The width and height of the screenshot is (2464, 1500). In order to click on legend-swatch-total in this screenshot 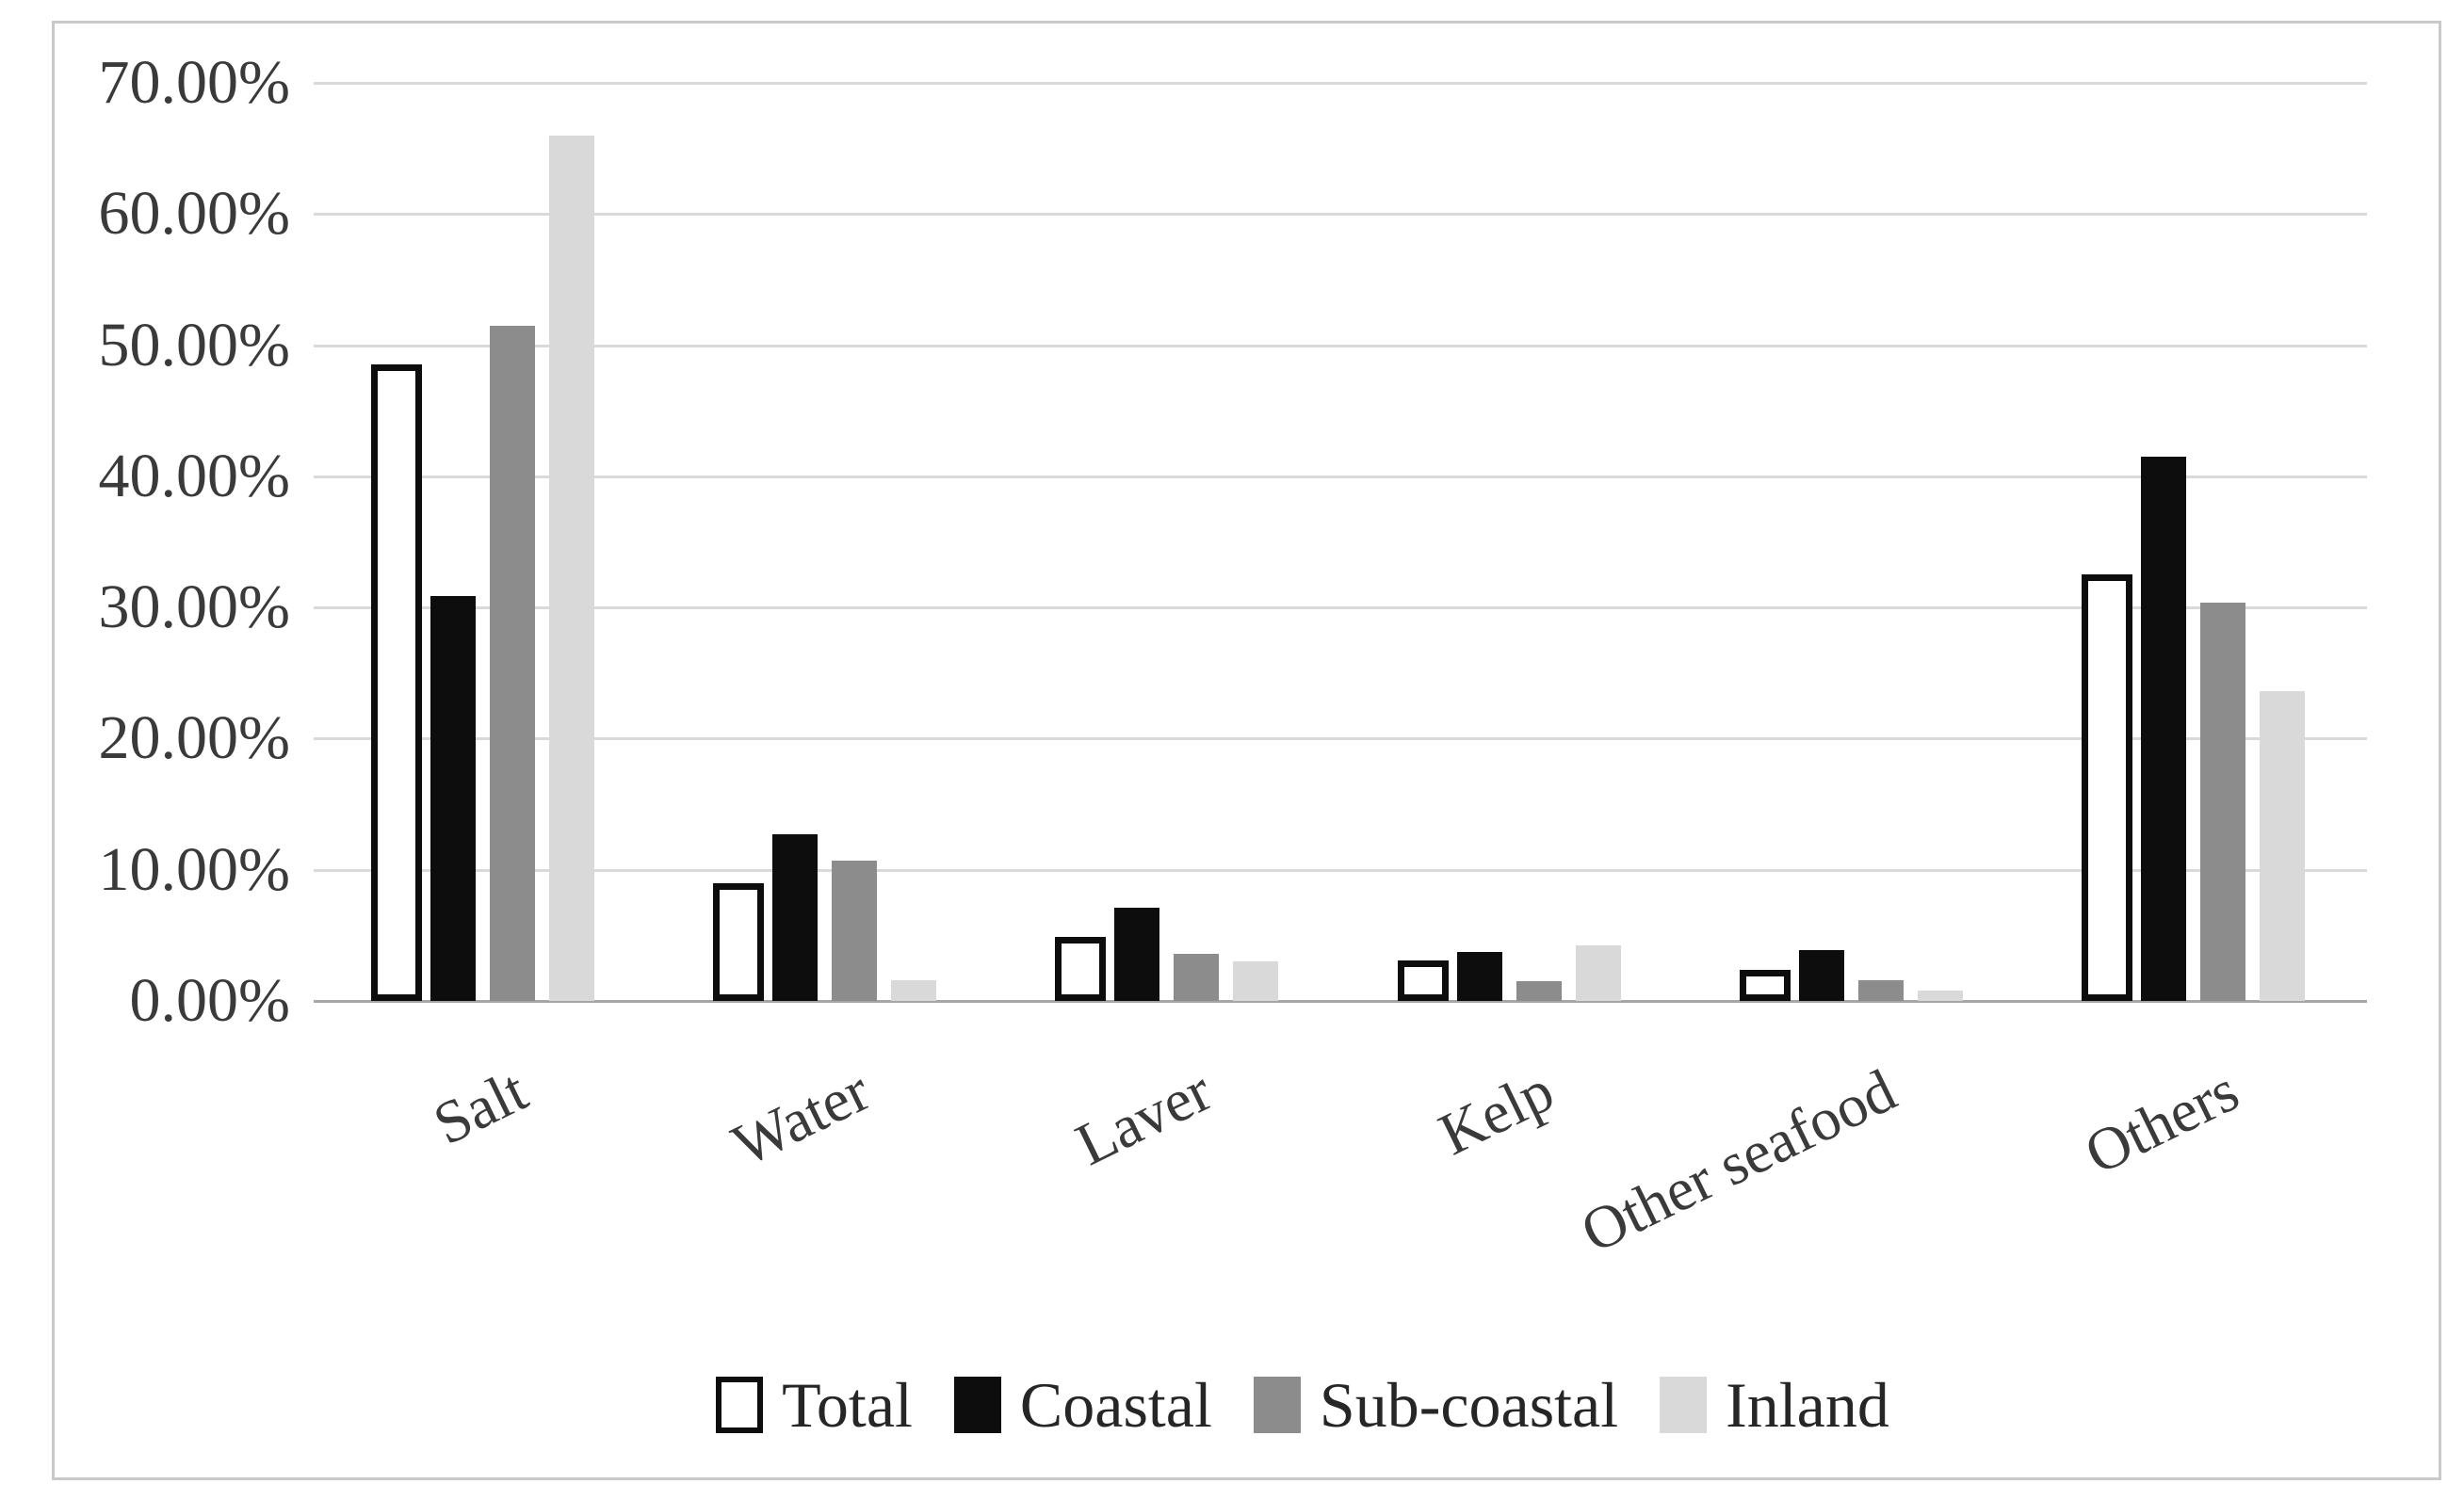, I will do `click(740, 1405)`.